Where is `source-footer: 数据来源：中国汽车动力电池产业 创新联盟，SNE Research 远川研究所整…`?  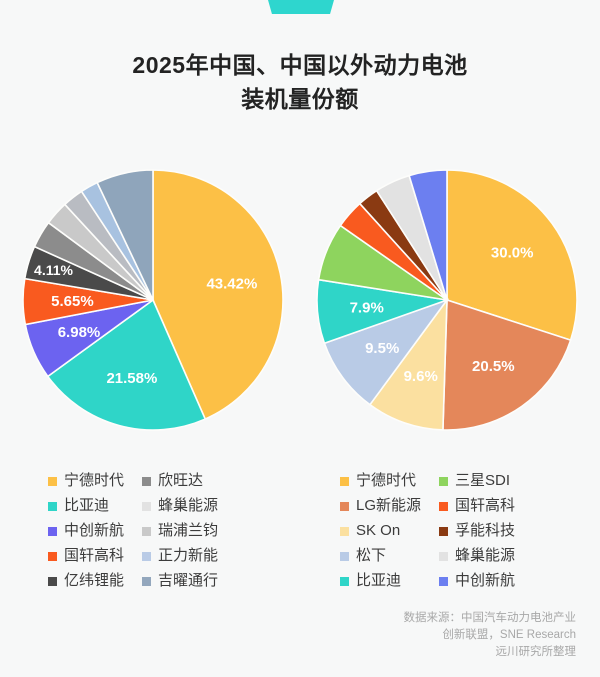 source-footer: 数据来源：中国汽车动力电池产业 创新联盟，SNE Research 远川研究所整… is located at coordinates (490, 635).